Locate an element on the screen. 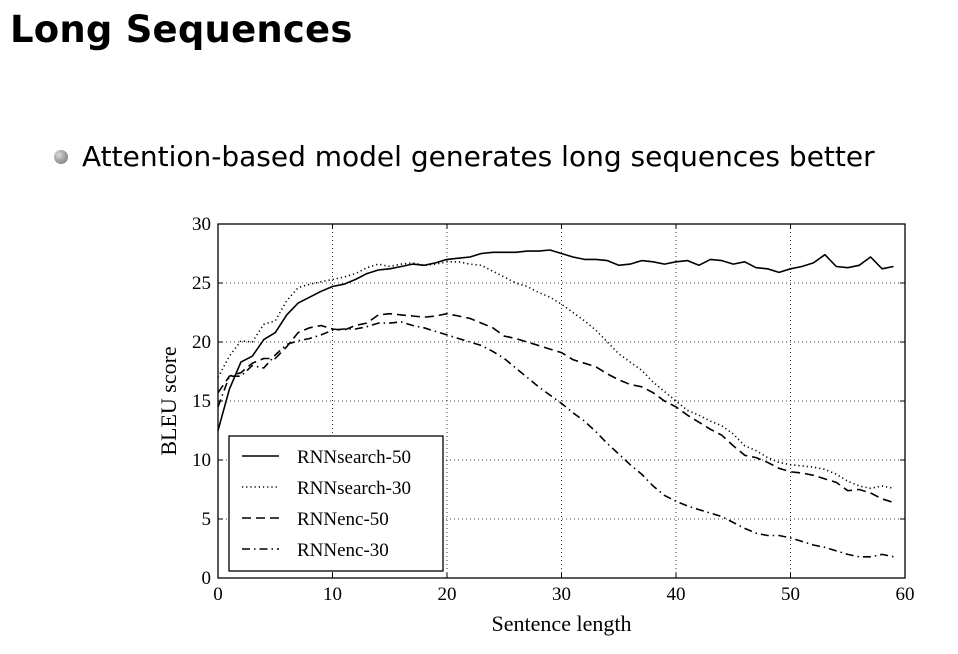 This screenshot has height=654, width=958. legend-label: RNNsearch-50 is located at coordinates (354, 457).